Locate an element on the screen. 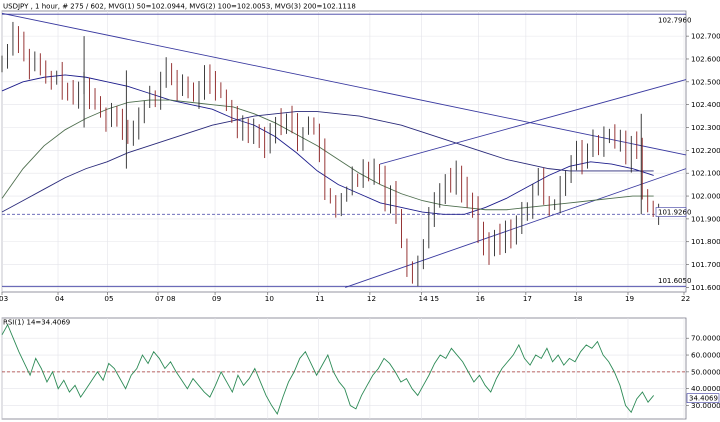 This screenshot has width=720, height=422. price-y-tick-label: 102.5000 is located at coordinates (705, 81).